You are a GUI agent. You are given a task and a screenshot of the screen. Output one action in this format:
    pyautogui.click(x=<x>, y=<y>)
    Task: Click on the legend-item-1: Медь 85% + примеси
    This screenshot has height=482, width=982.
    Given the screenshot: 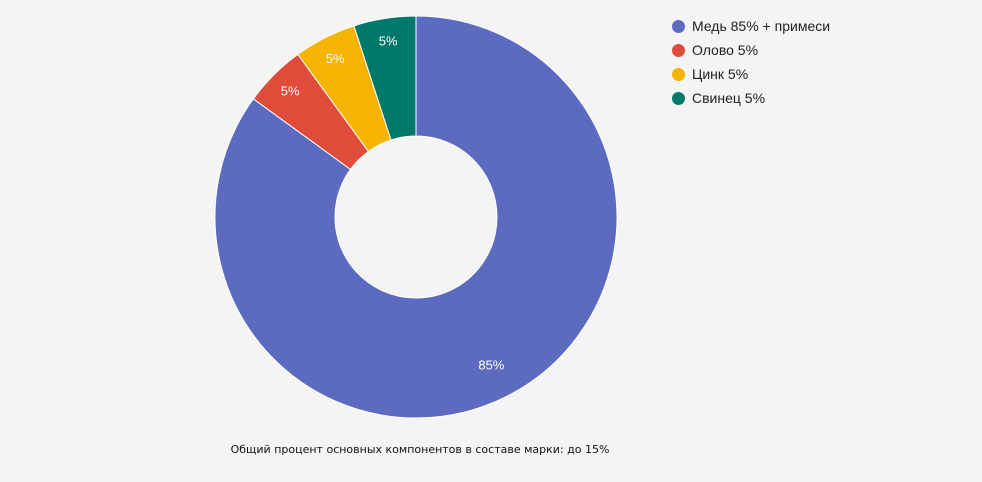 What is the action you would take?
    pyautogui.click(x=751, y=26)
    